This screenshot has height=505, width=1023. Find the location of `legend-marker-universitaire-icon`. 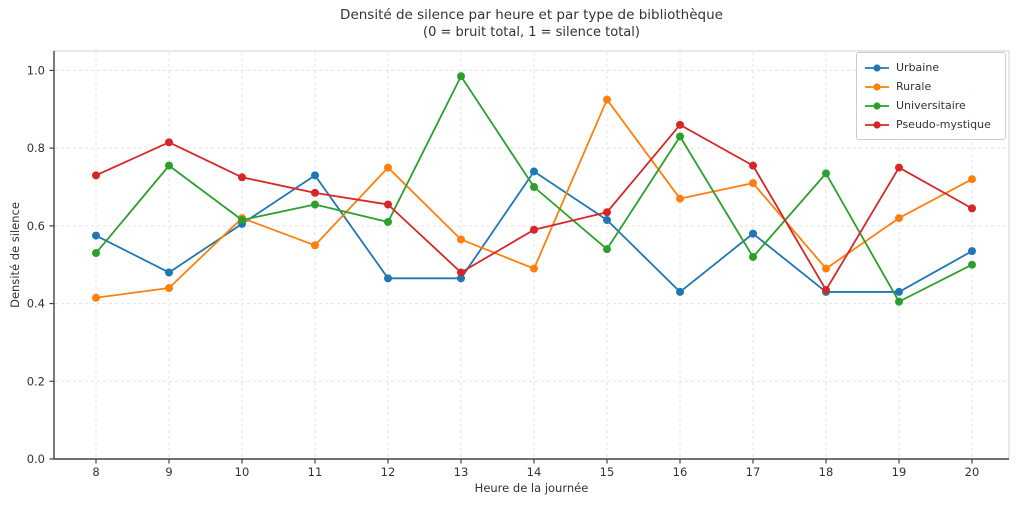

legend-marker-universitaire-icon is located at coordinates (877, 105).